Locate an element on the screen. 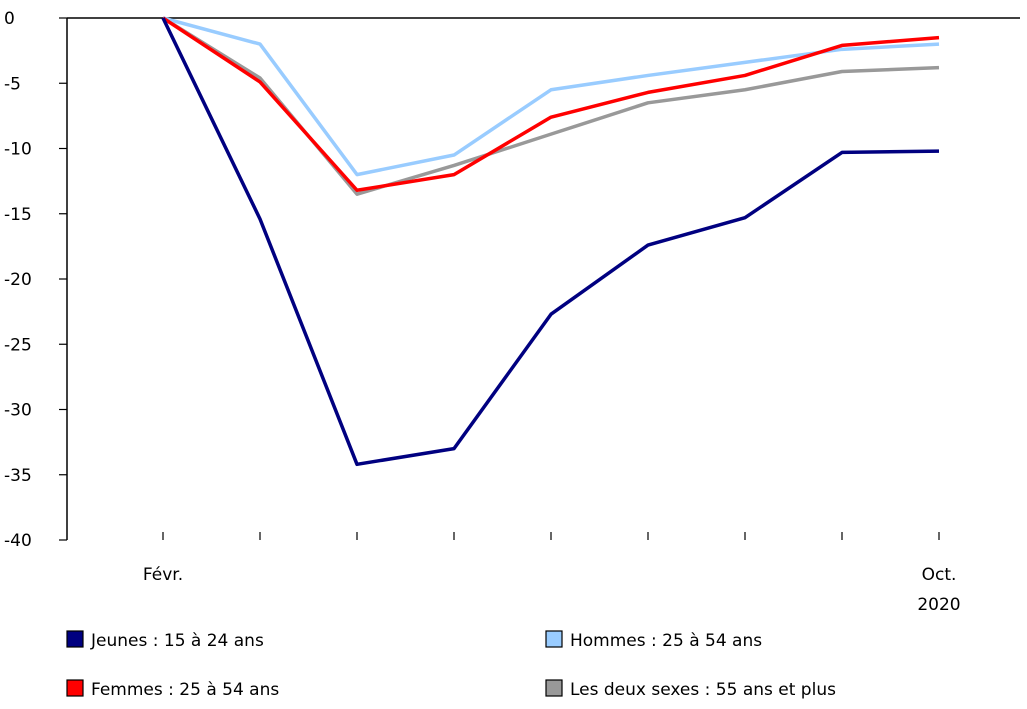  x-year-label: 2020 is located at coordinates (938, 605).